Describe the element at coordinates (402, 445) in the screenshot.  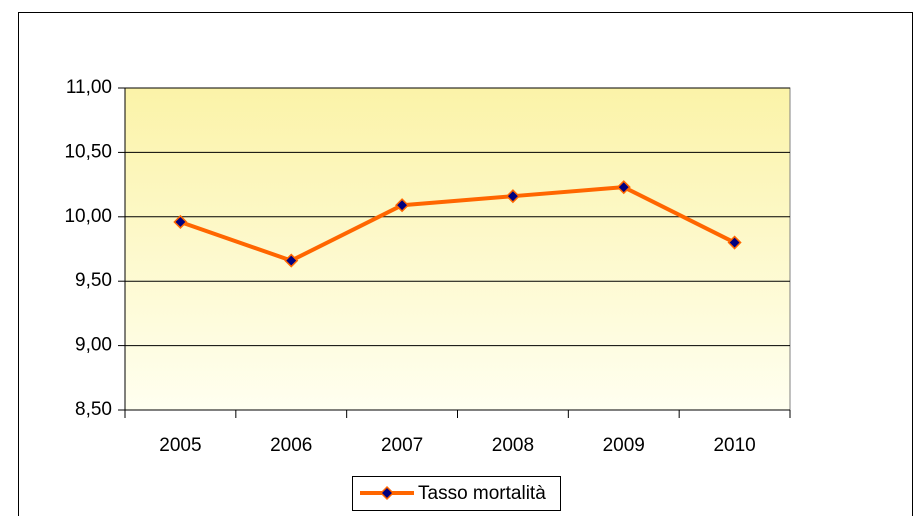
I see `x-tick-label: 2007` at that location.